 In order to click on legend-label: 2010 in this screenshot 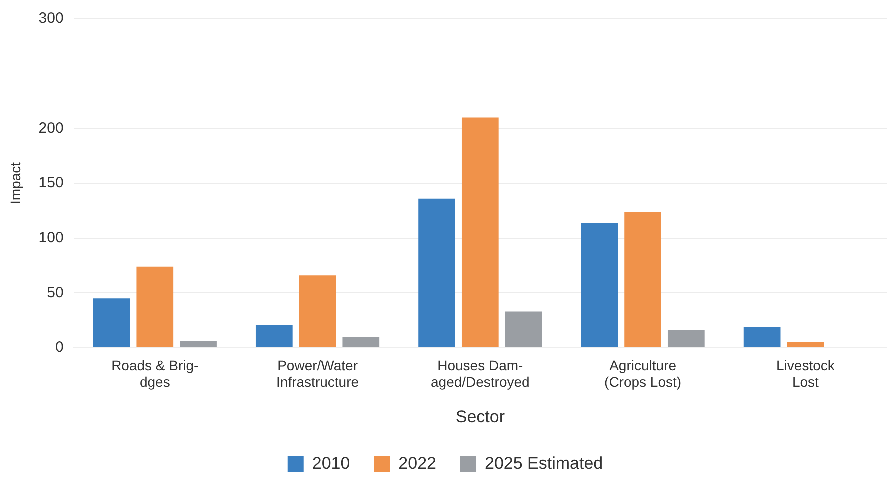, I will do `click(331, 464)`.